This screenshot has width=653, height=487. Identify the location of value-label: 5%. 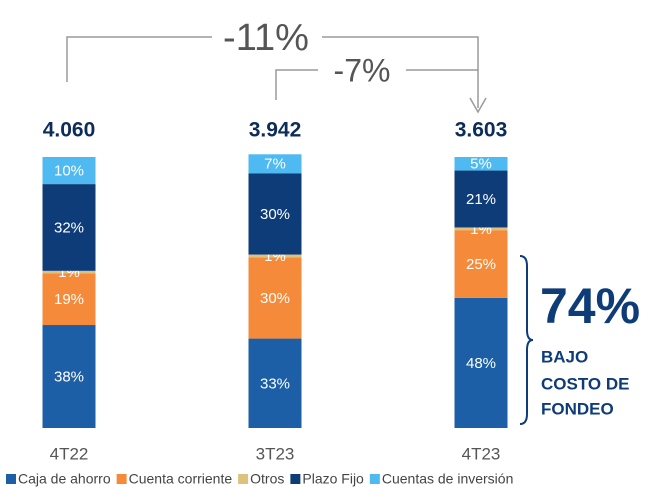
(481, 164).